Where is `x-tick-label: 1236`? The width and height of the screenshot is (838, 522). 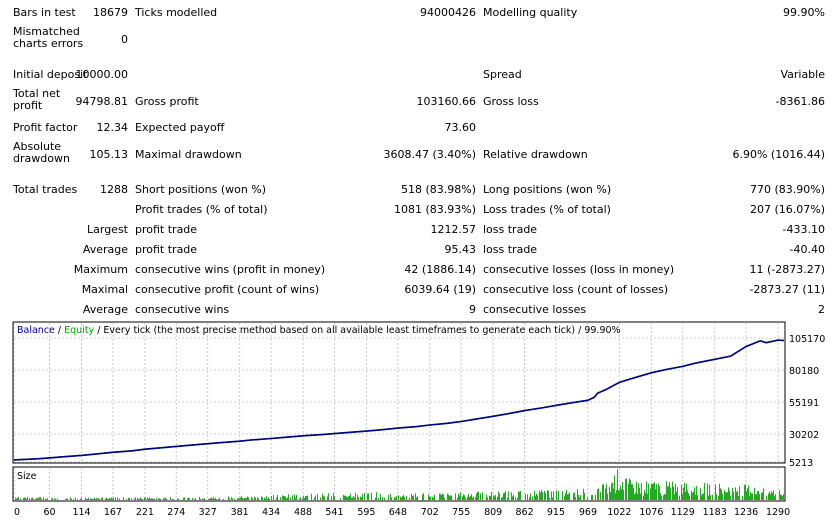
x-tick-label: 1236 is located at coordinates (746, 512).